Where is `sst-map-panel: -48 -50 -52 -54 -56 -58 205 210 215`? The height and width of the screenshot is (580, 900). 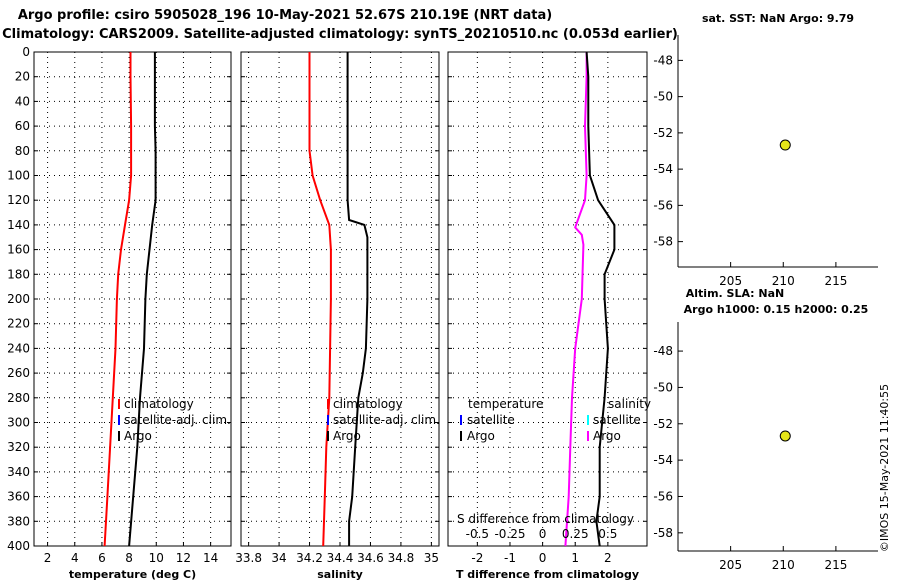 sst-map-panel: -48 -50 -52 -54 -56 -58 205 210 215 is located at coordinates (765, 161).